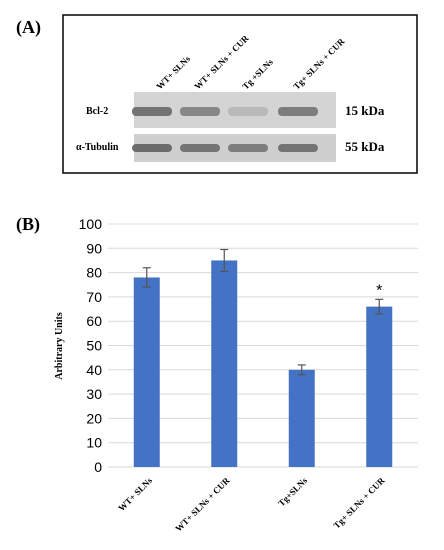  I want to click on lane-label-1: WT+ SLNs, so click(173, 72).